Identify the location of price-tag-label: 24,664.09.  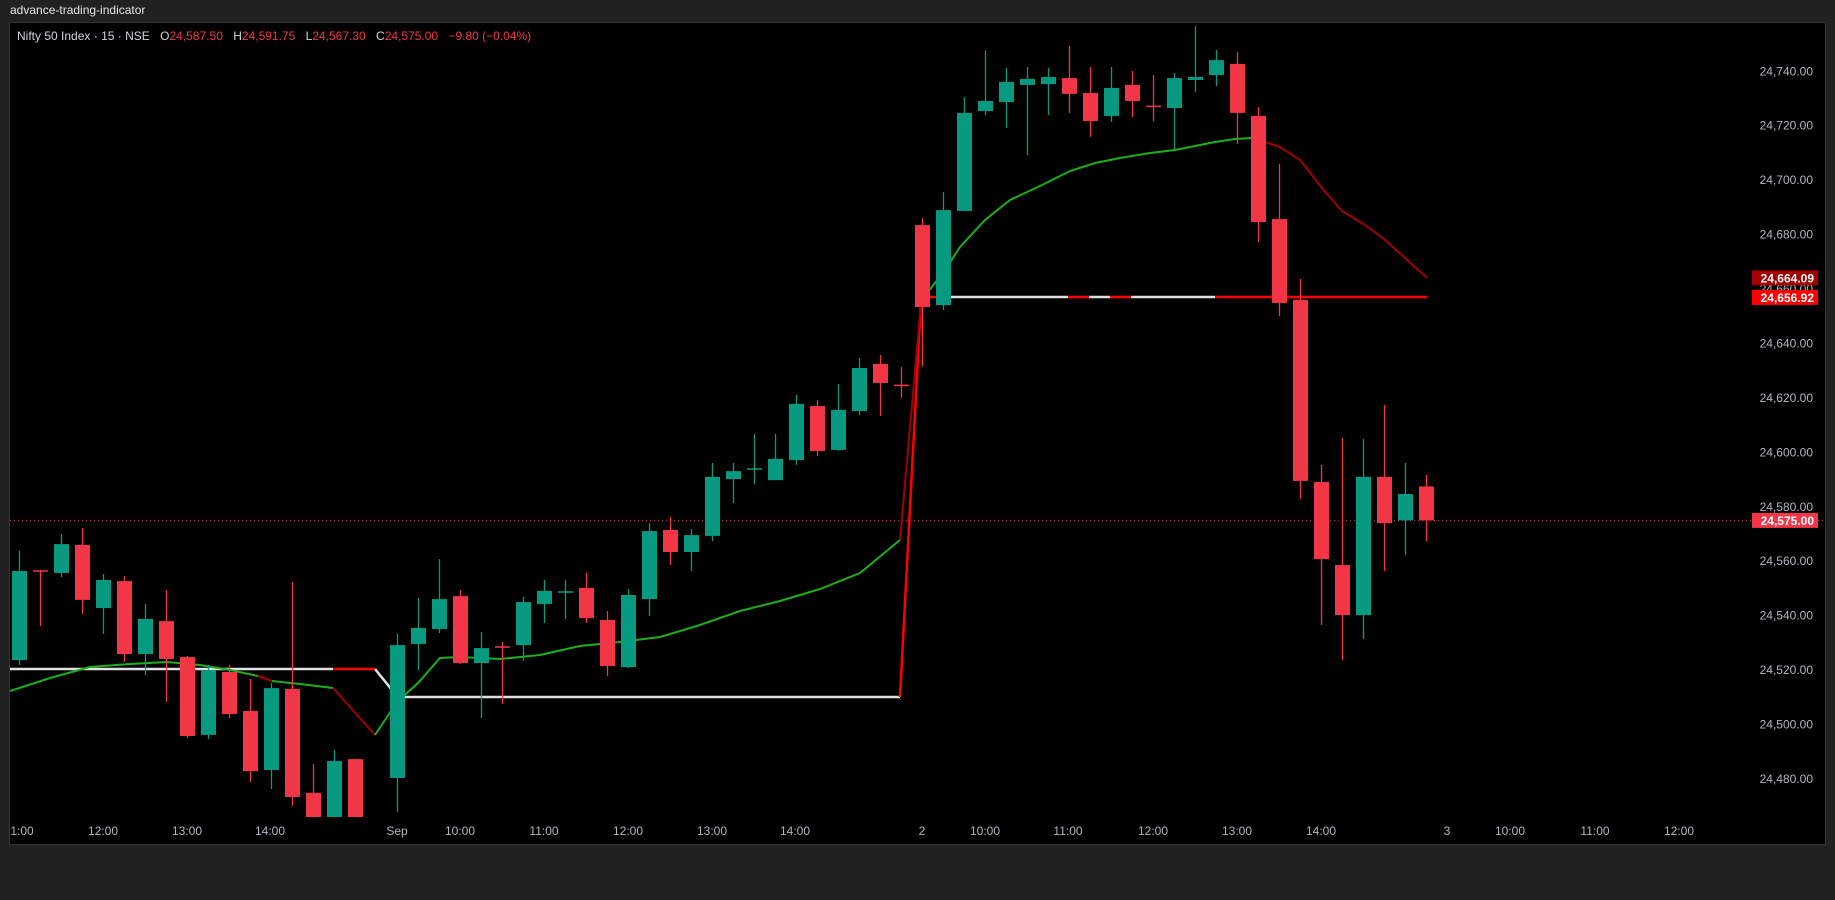
(1788, 278).